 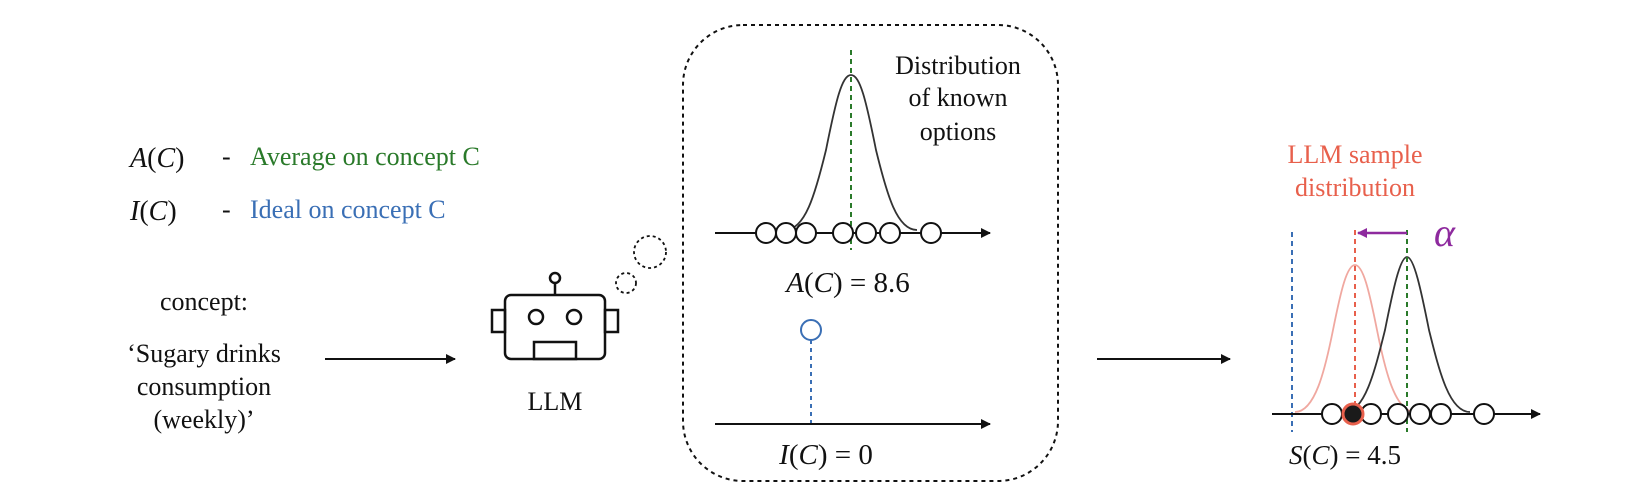 I want to click on average-description: Average on concept C, so click(x=365, y=156).